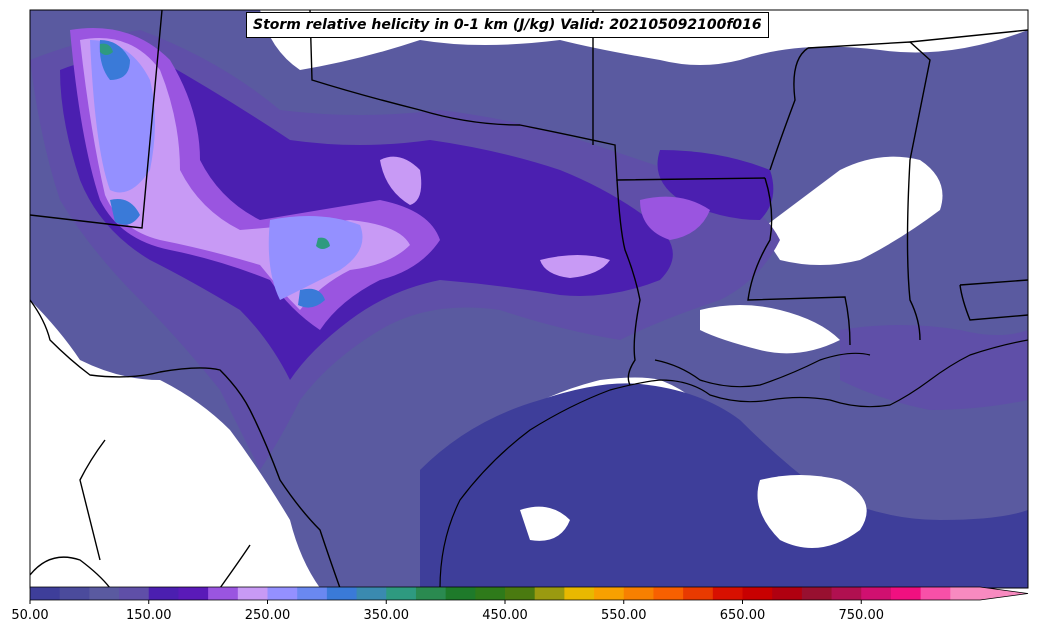 This screenshot has height=633, width=1037. What do you see at coordinates (742, 615) in the screenshot?
I see `colorbar-tick-label: 650.00` at bounding box center [742, 615].